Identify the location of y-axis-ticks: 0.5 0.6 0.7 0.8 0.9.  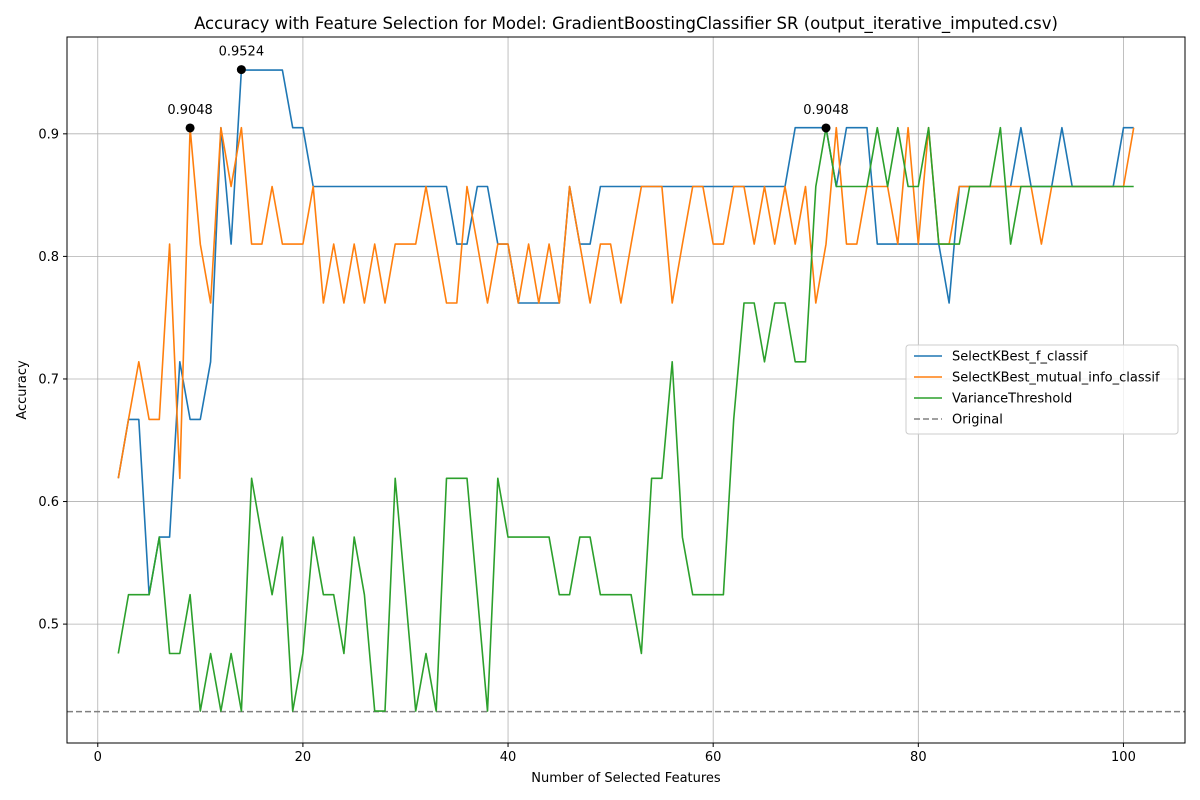
(52, 380).